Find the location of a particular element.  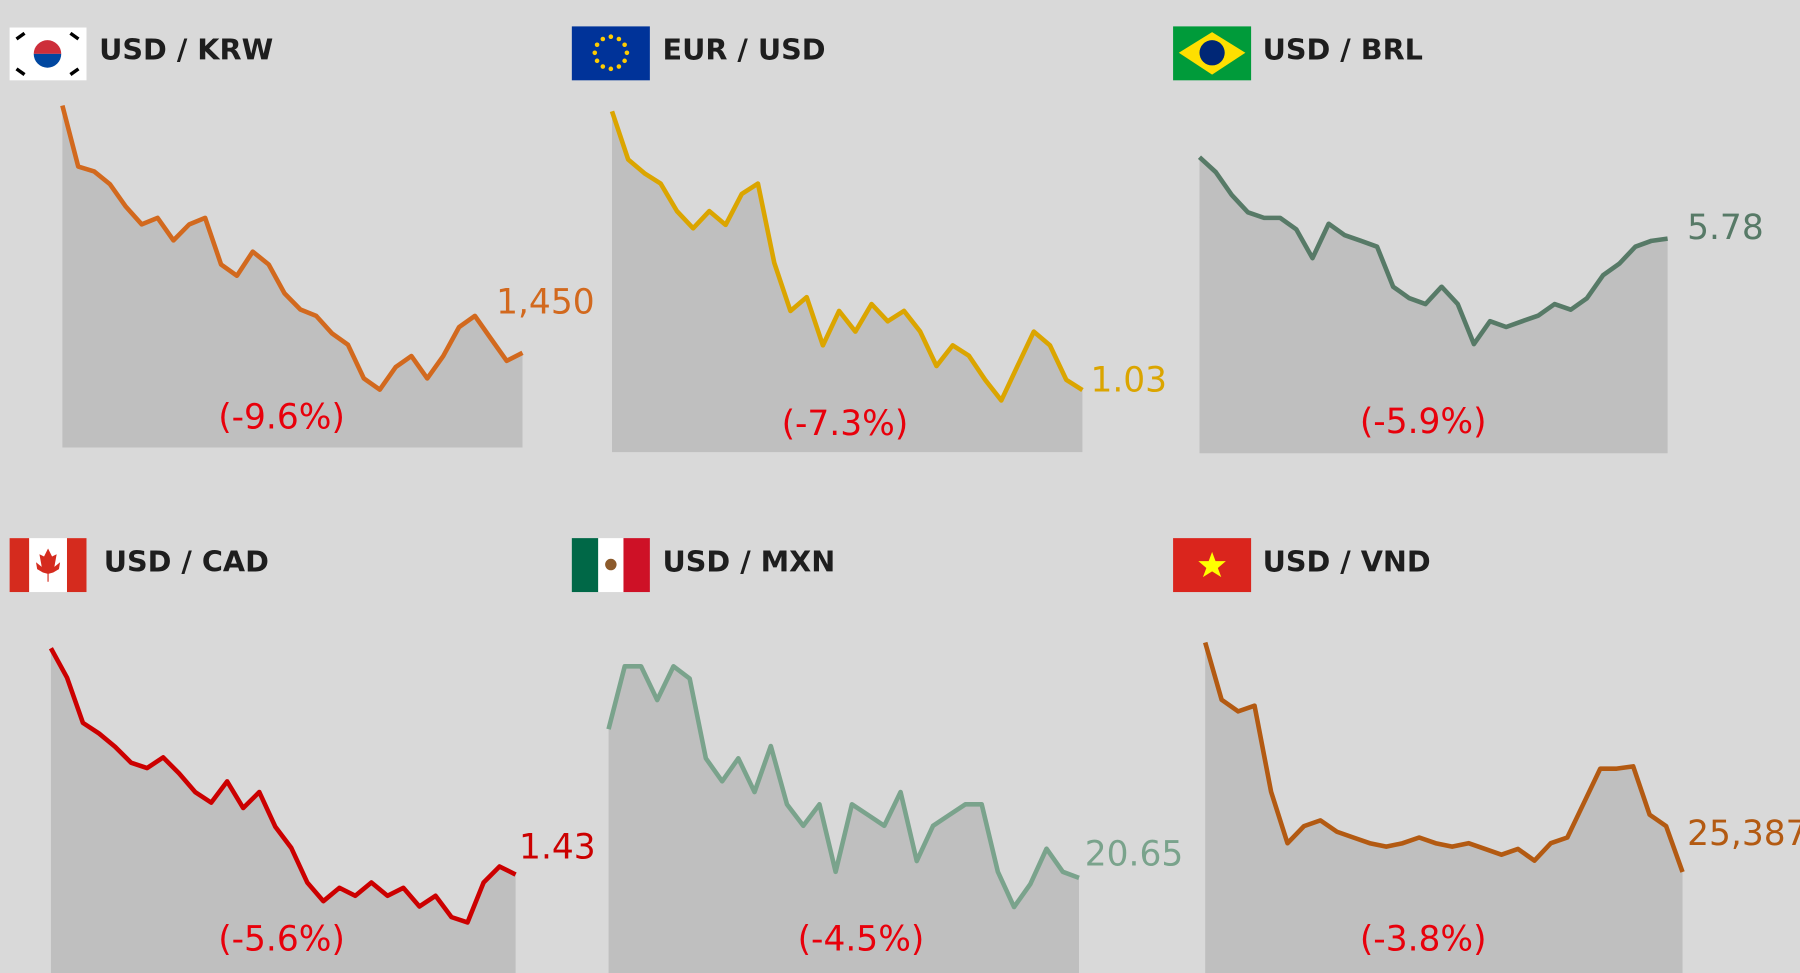

change-label: (-7.3%) is located at coordinates (845, 424).